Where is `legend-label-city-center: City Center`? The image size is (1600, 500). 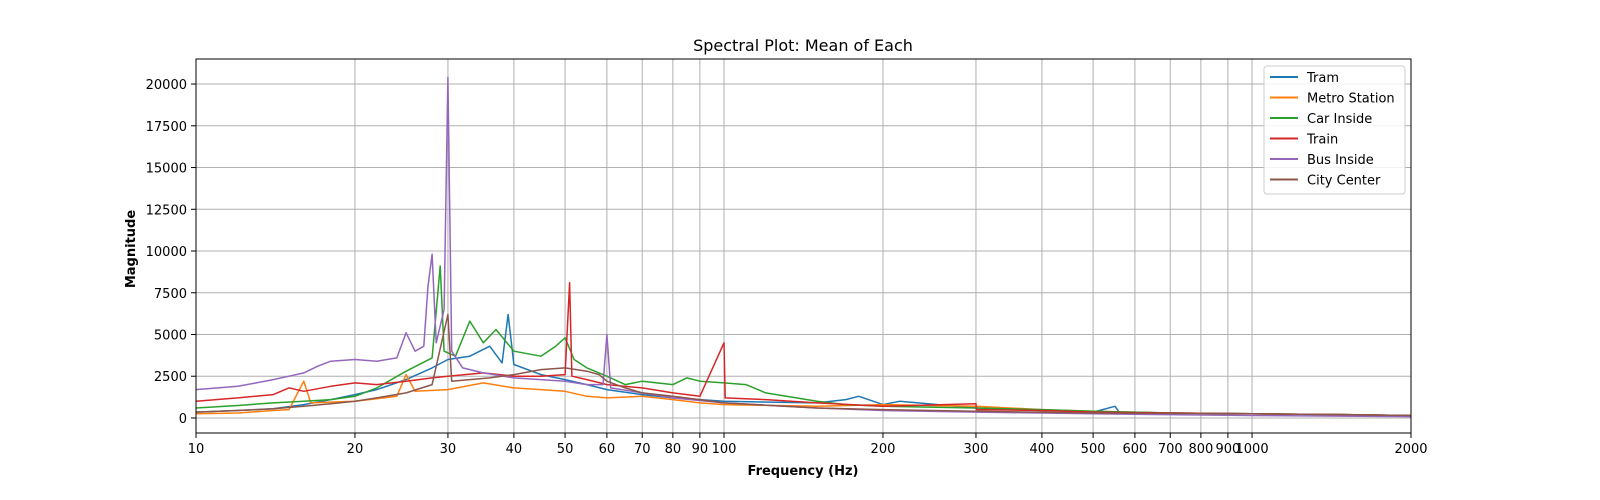 legend-label-city-center: City Center is located at coordinates (1344, 181).